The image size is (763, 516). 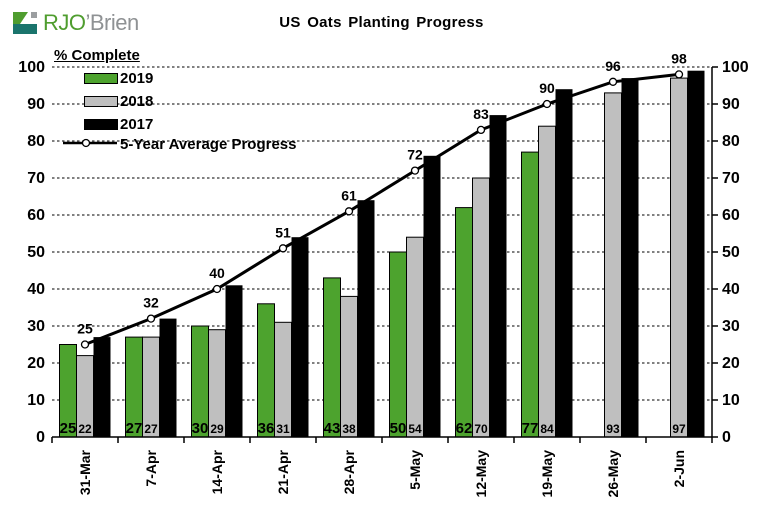 What do you see at coordinates (151, 303) in the screenshot?
I see `avg-label-7-Apr: 32` at bounding box center [151, 303].